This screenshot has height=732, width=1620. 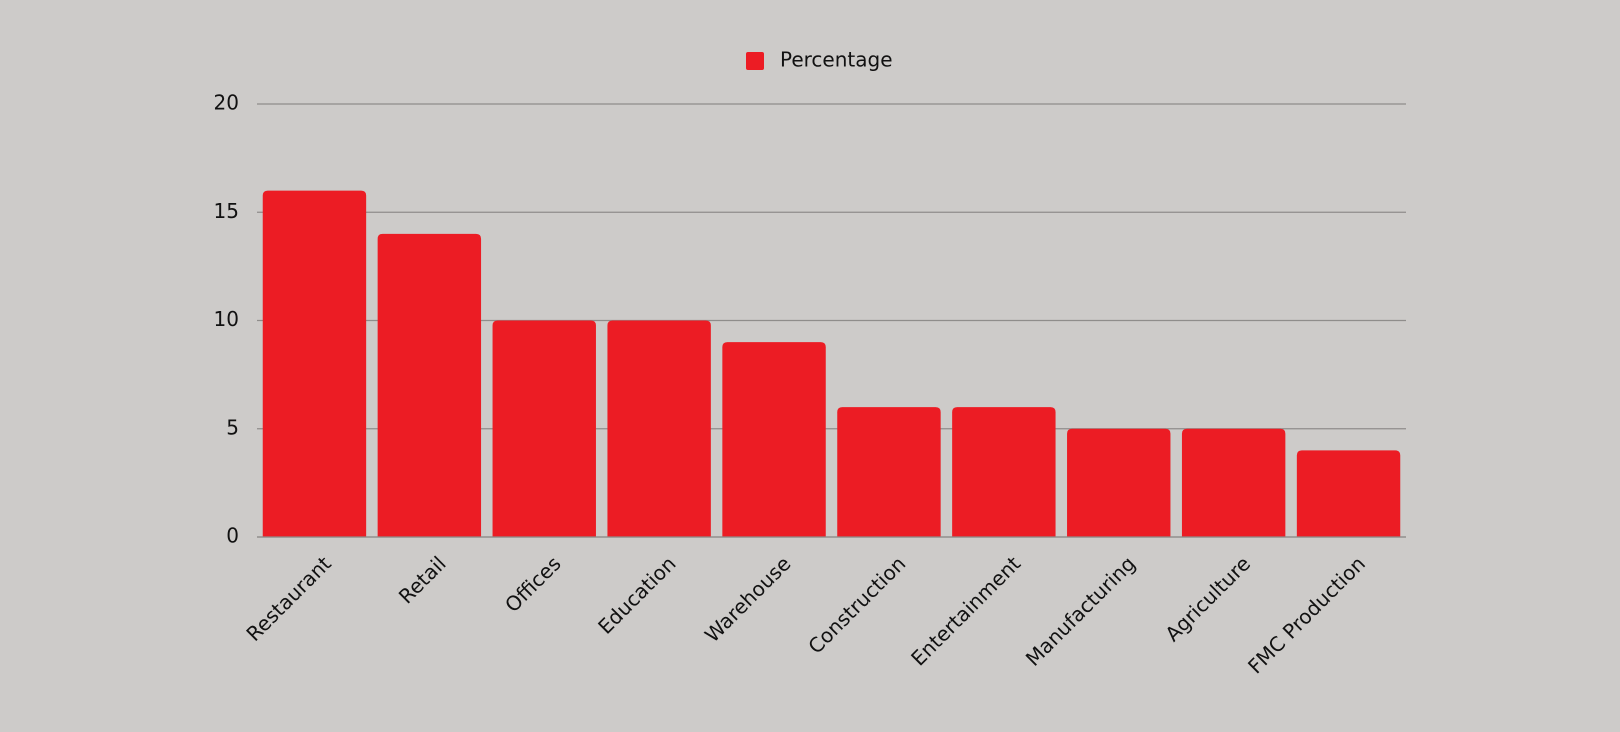 What do you see at coordinates (755, 61) in the screenshot?
I see `legend-swatch` at bounding box center [755, 61].